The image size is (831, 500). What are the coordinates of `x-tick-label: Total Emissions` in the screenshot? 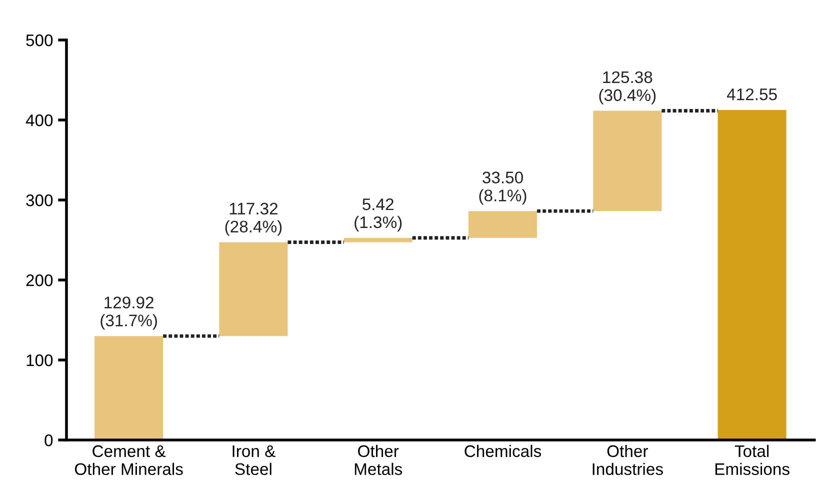 It's located at (752, 460).